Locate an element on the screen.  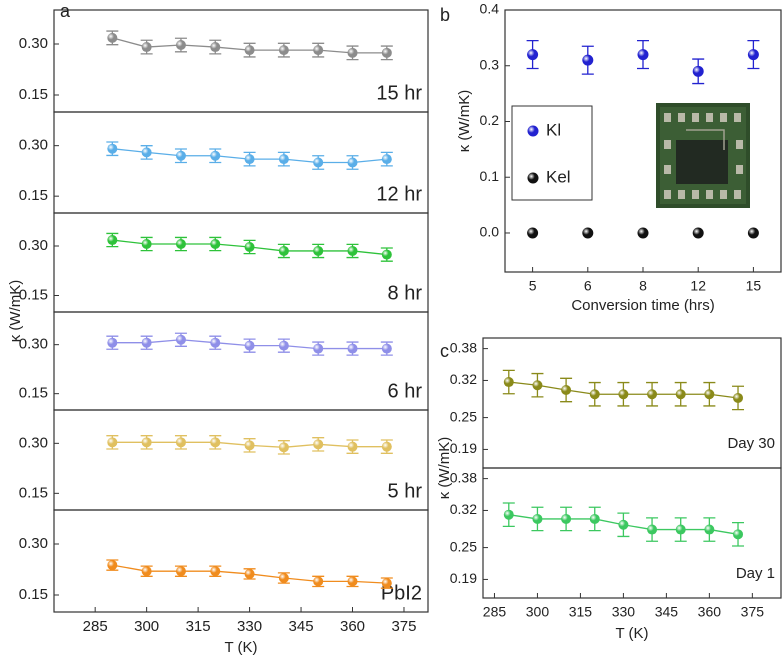
annotation: 5 hr is located at coordinates (405, 491).